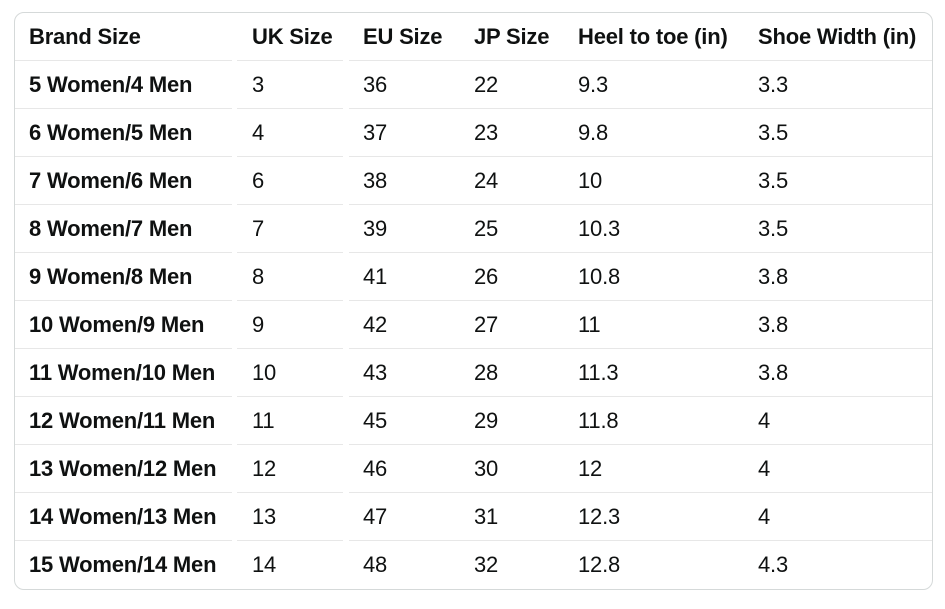  What do you see at coordinates (650, 469) in the screenshot?
I see `cell-heel-to-toe-in: 12` at bounding box center [650, 469].